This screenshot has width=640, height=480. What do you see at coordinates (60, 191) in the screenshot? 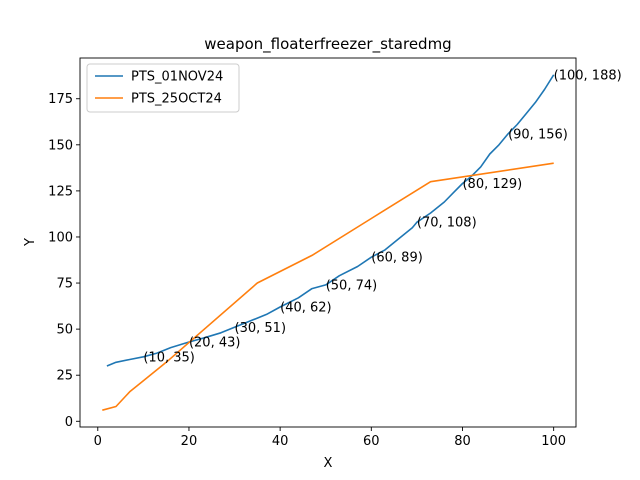
I see `y-tick-label: 125` at bounding box center [60, 191].